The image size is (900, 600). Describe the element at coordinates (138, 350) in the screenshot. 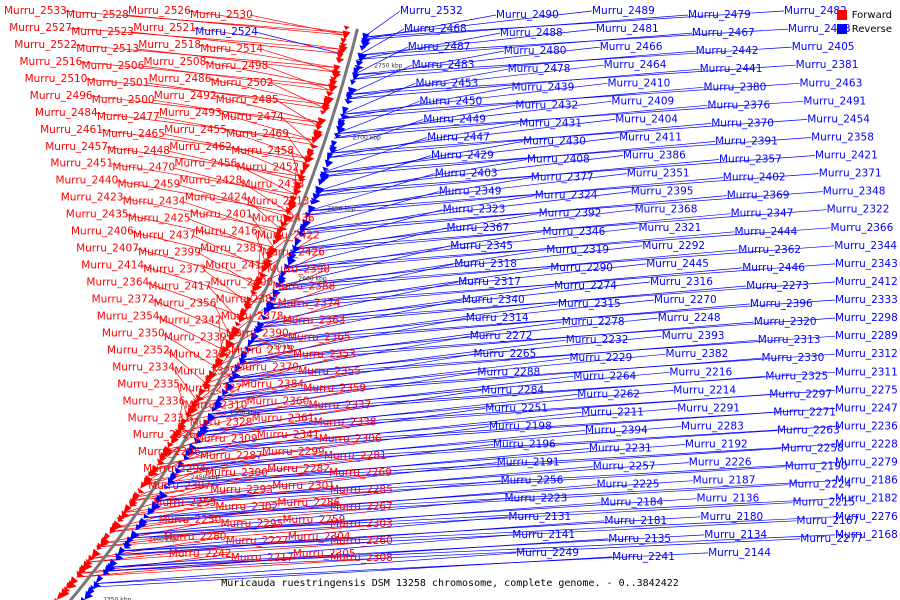

I see `gene-label: Murru_2352` at that location.